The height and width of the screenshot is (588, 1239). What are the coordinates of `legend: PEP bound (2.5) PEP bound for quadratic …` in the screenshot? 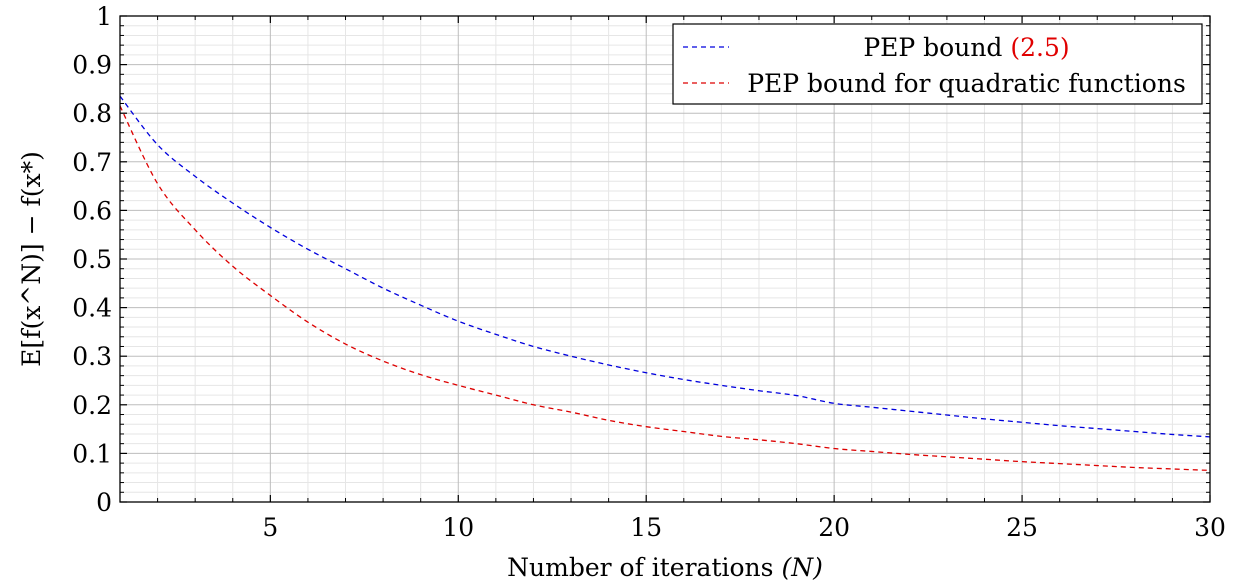 It's located at (937, 64).